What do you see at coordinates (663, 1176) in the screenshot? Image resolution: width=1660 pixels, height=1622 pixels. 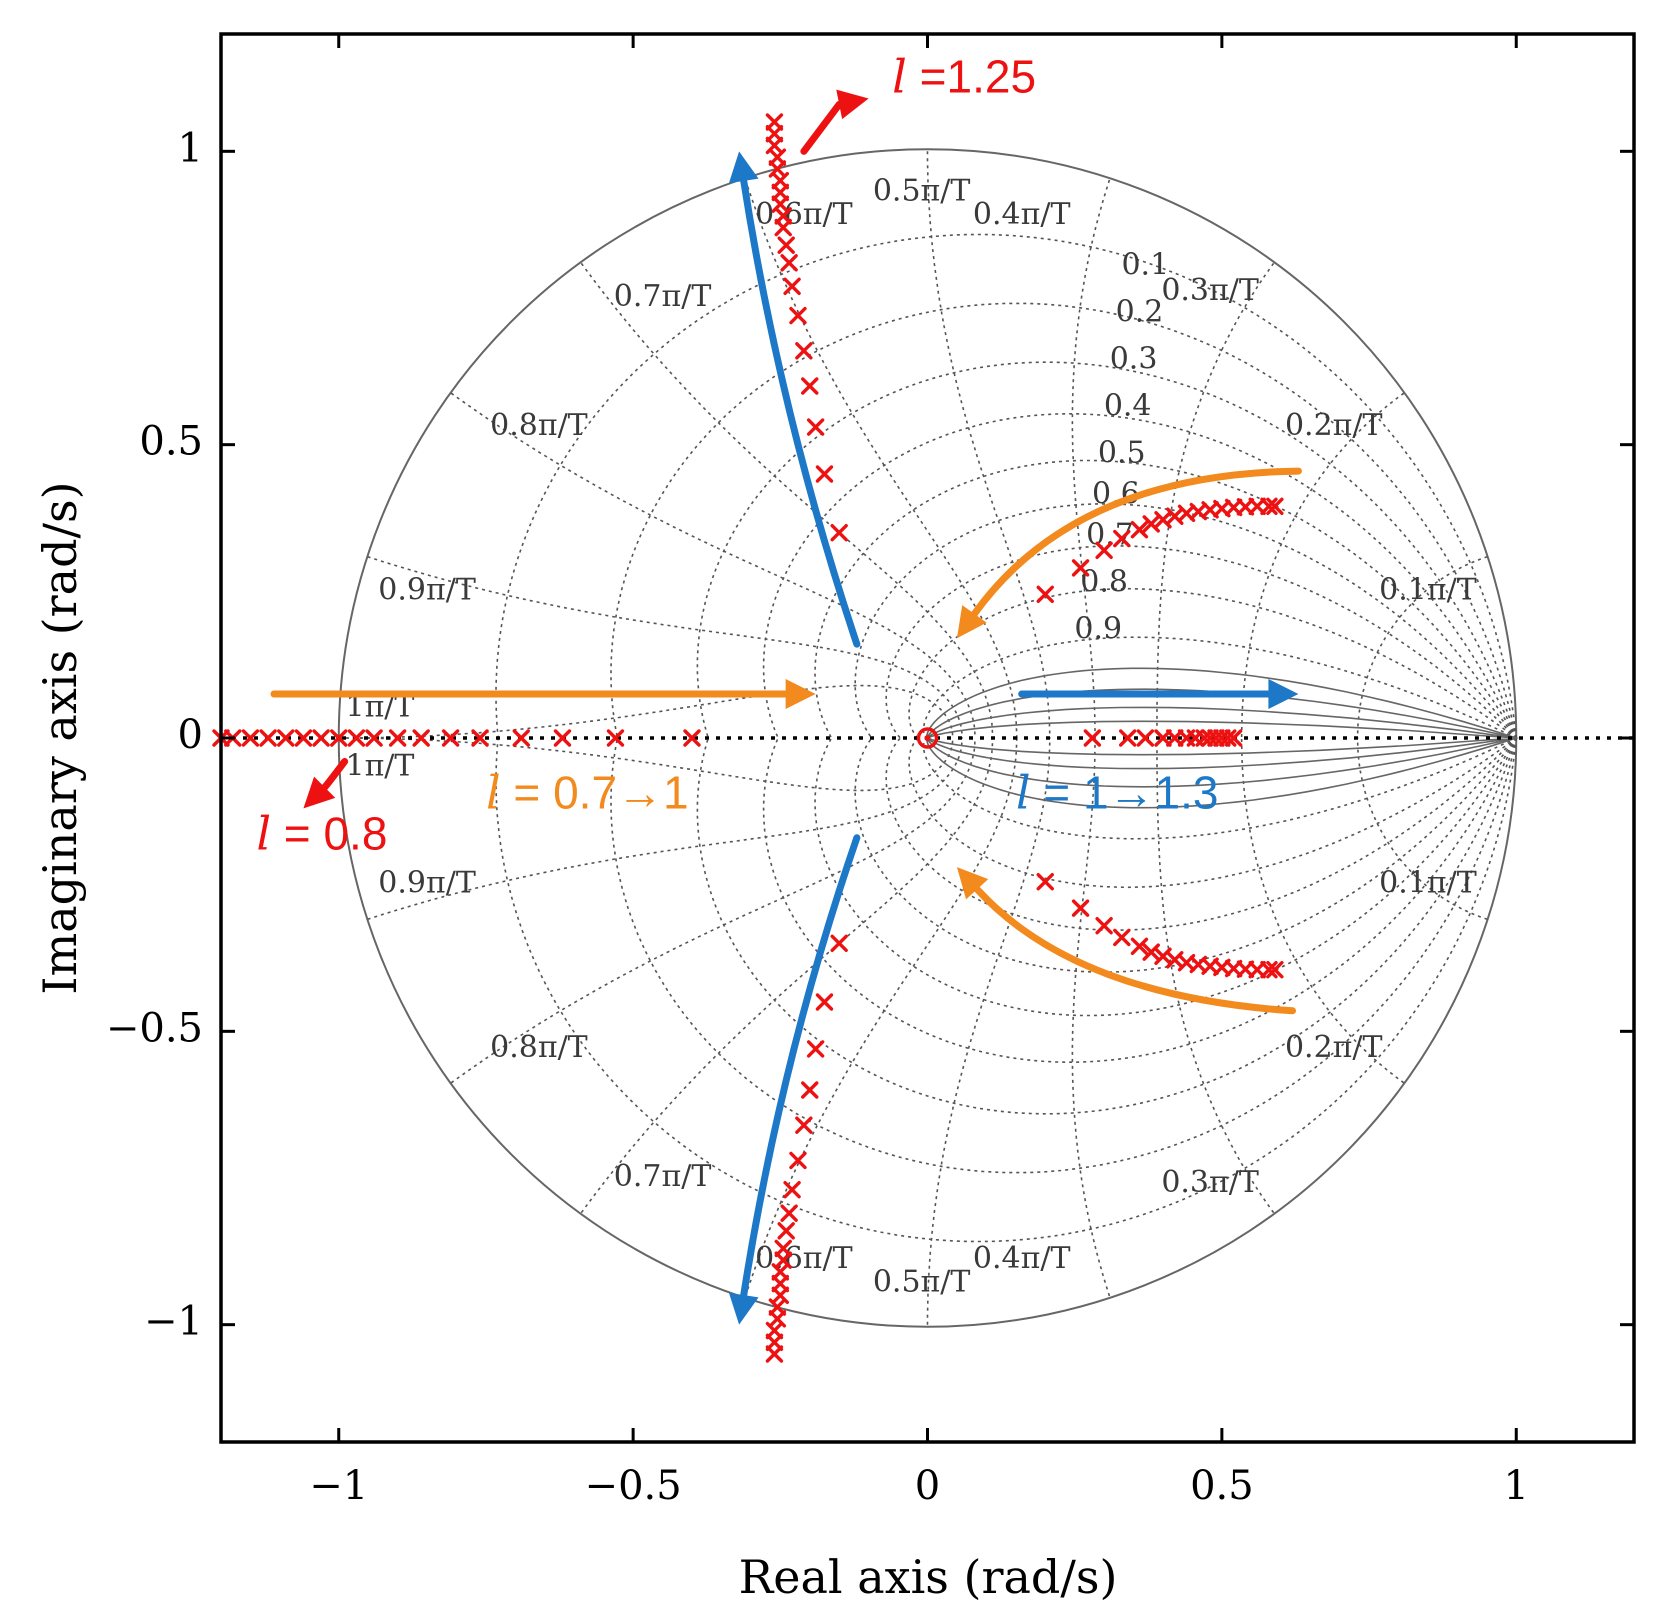 I see `wn-label: 0.7π/T` at bounding box center [663, 1176].